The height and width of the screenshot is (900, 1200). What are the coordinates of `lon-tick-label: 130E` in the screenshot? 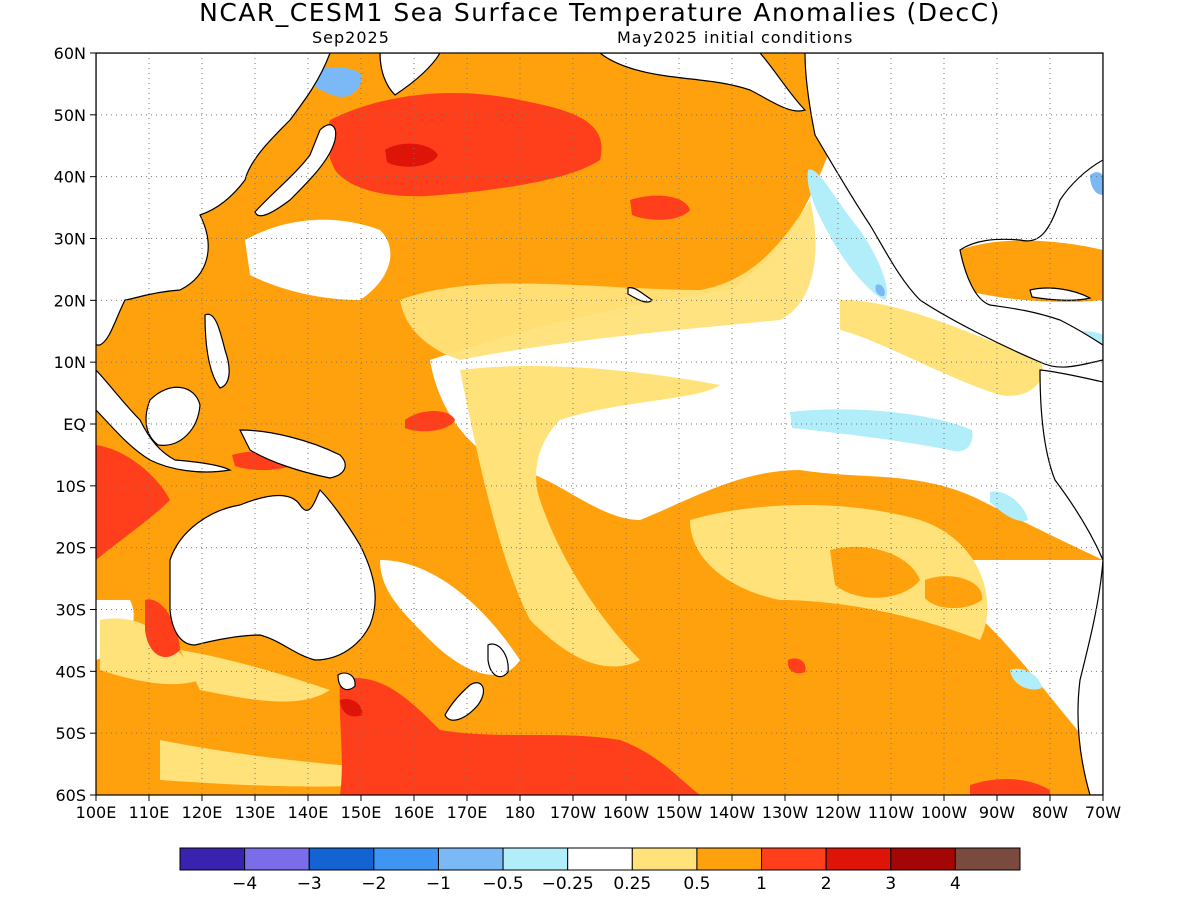 It's located at (255, 812).